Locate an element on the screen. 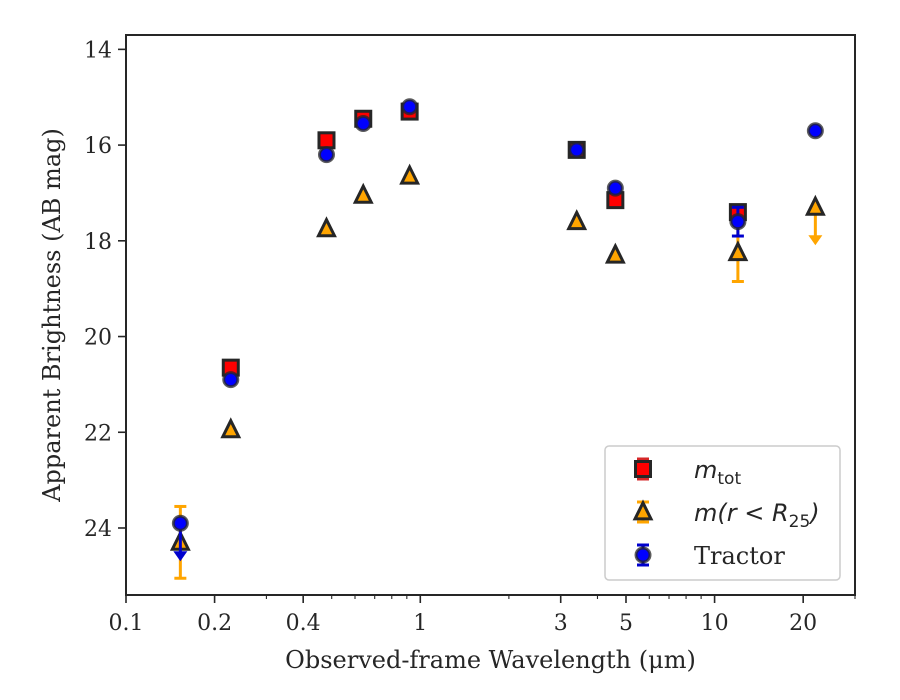 This screenshot has height=700, width=900. x-tick-label: 20 is located at coordinates (803, 623).